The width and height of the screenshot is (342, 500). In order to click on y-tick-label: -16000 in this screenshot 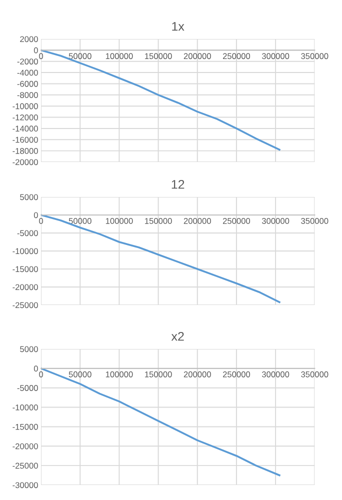, I will do `click(25, 139)`.